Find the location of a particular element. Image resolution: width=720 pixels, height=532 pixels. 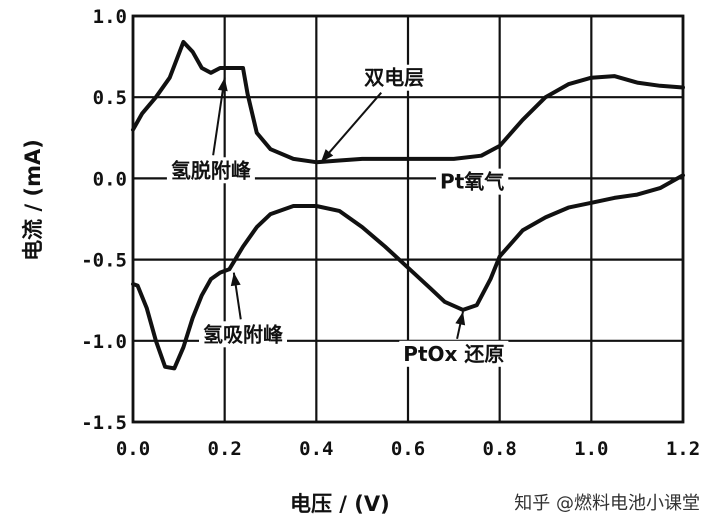

annotation-2: 氢脱附峰 is located at coordinates (210, 130).